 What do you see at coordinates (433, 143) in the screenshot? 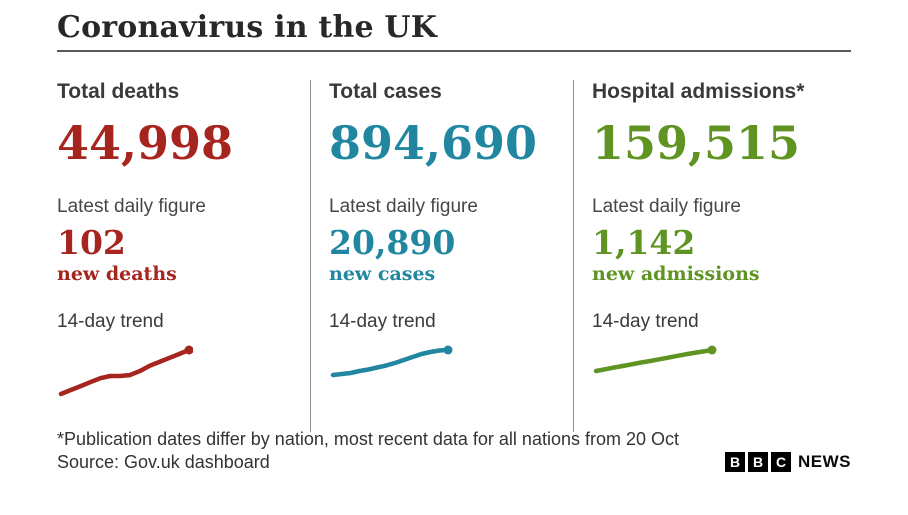
I see `stat-total-value: 894,690` at bounding box center [433, 143].